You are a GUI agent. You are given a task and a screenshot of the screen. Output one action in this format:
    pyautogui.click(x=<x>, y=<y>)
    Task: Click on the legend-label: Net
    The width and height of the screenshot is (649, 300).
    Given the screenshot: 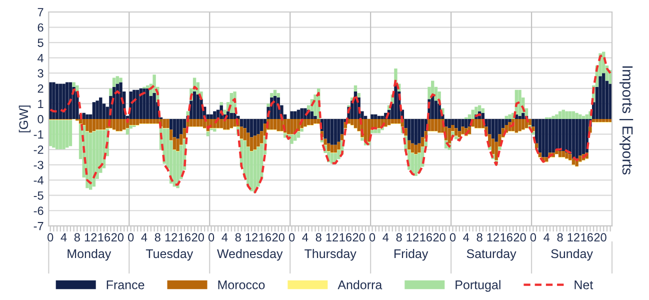 What is the action you would take?
    pyautogui.click(x=584, y=285)
    